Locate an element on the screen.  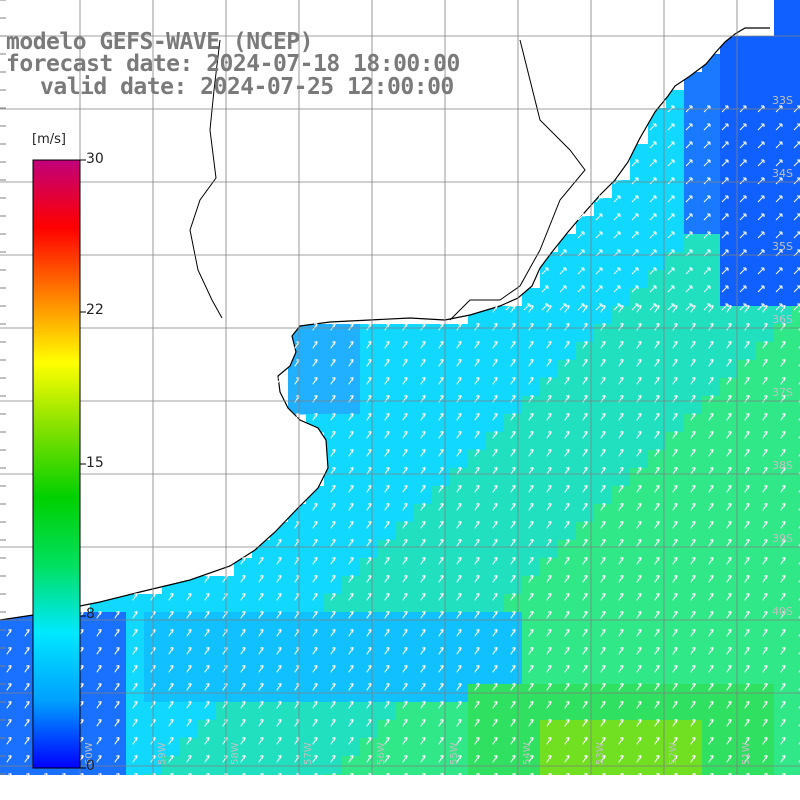
lon-label: 55W is located at coordinates (454, 753).